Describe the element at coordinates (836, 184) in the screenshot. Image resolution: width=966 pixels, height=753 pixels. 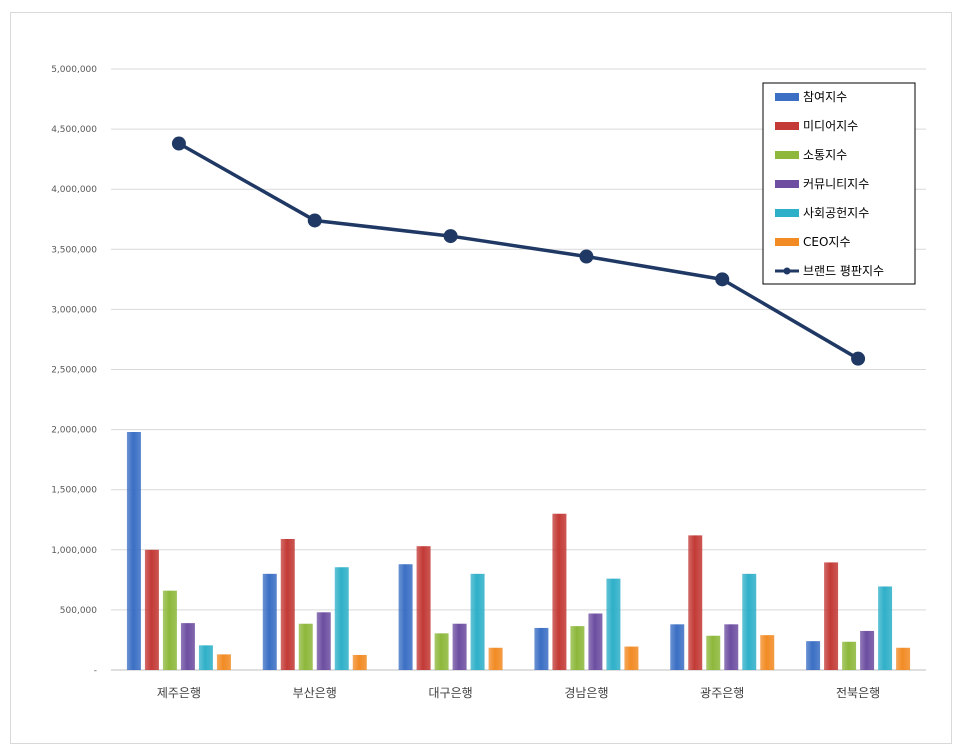
I see `legend-label: 커뮤니티지수` at that location.